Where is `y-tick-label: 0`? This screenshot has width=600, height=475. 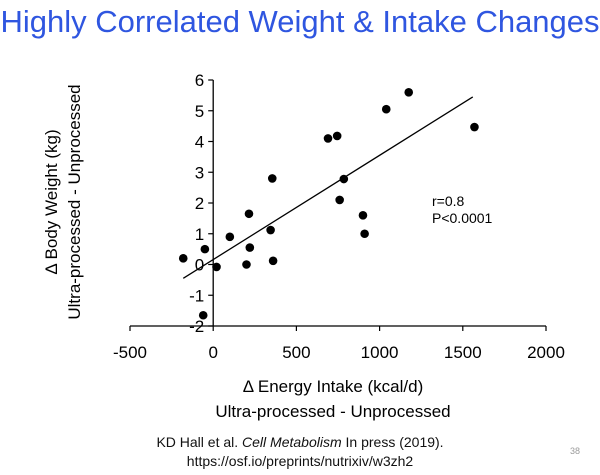 y-tick-label: 0 is located at coordinates (199, 265).